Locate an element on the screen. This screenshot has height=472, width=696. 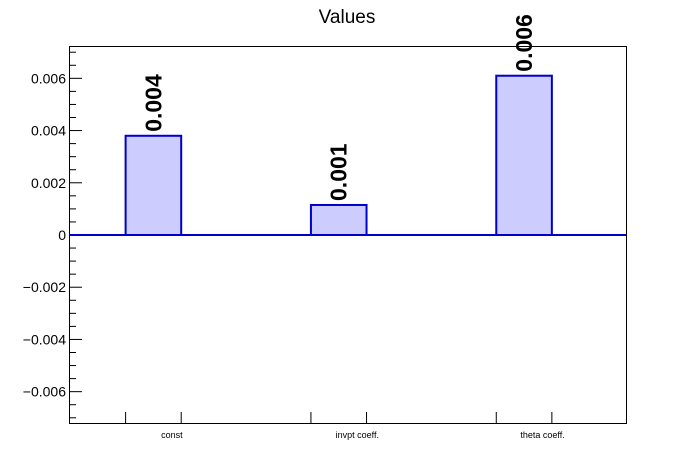
y-tick-label: −0.004 is located at coordinates (44, 339).